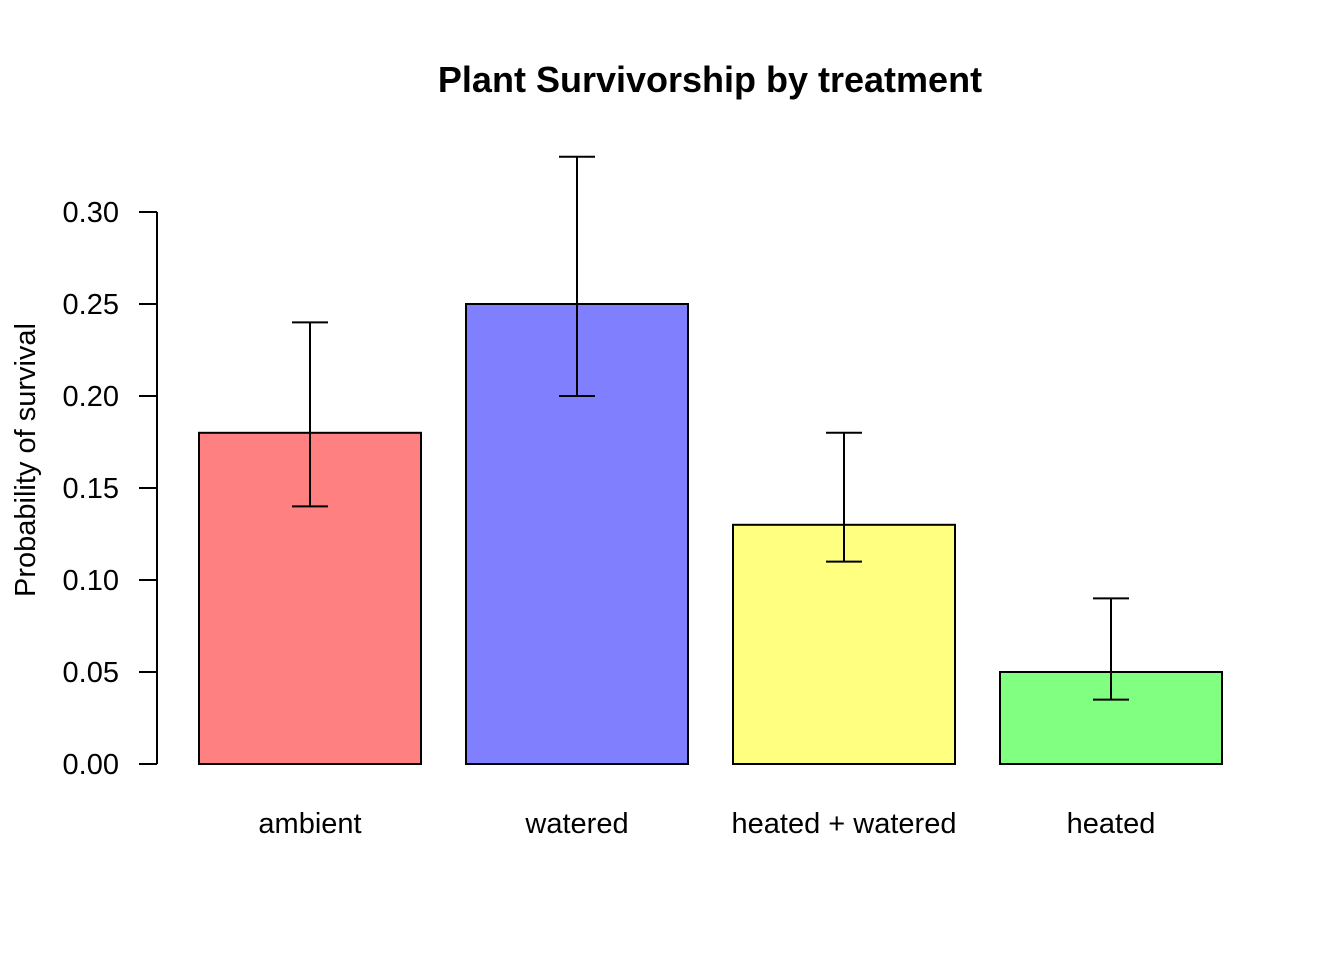  What do you see at coordinates (26, 460) in the screenshot?
I see `y-axis-label: Probability of survival` at bounding box center [26, 460].